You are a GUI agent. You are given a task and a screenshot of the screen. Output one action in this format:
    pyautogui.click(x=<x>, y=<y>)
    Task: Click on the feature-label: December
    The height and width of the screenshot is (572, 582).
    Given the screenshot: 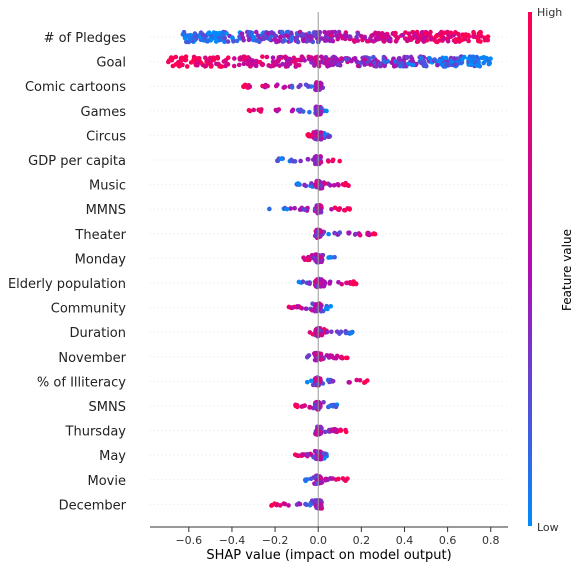 What is the action you would take?
    pyautogui.click(x=93, y=505)
    